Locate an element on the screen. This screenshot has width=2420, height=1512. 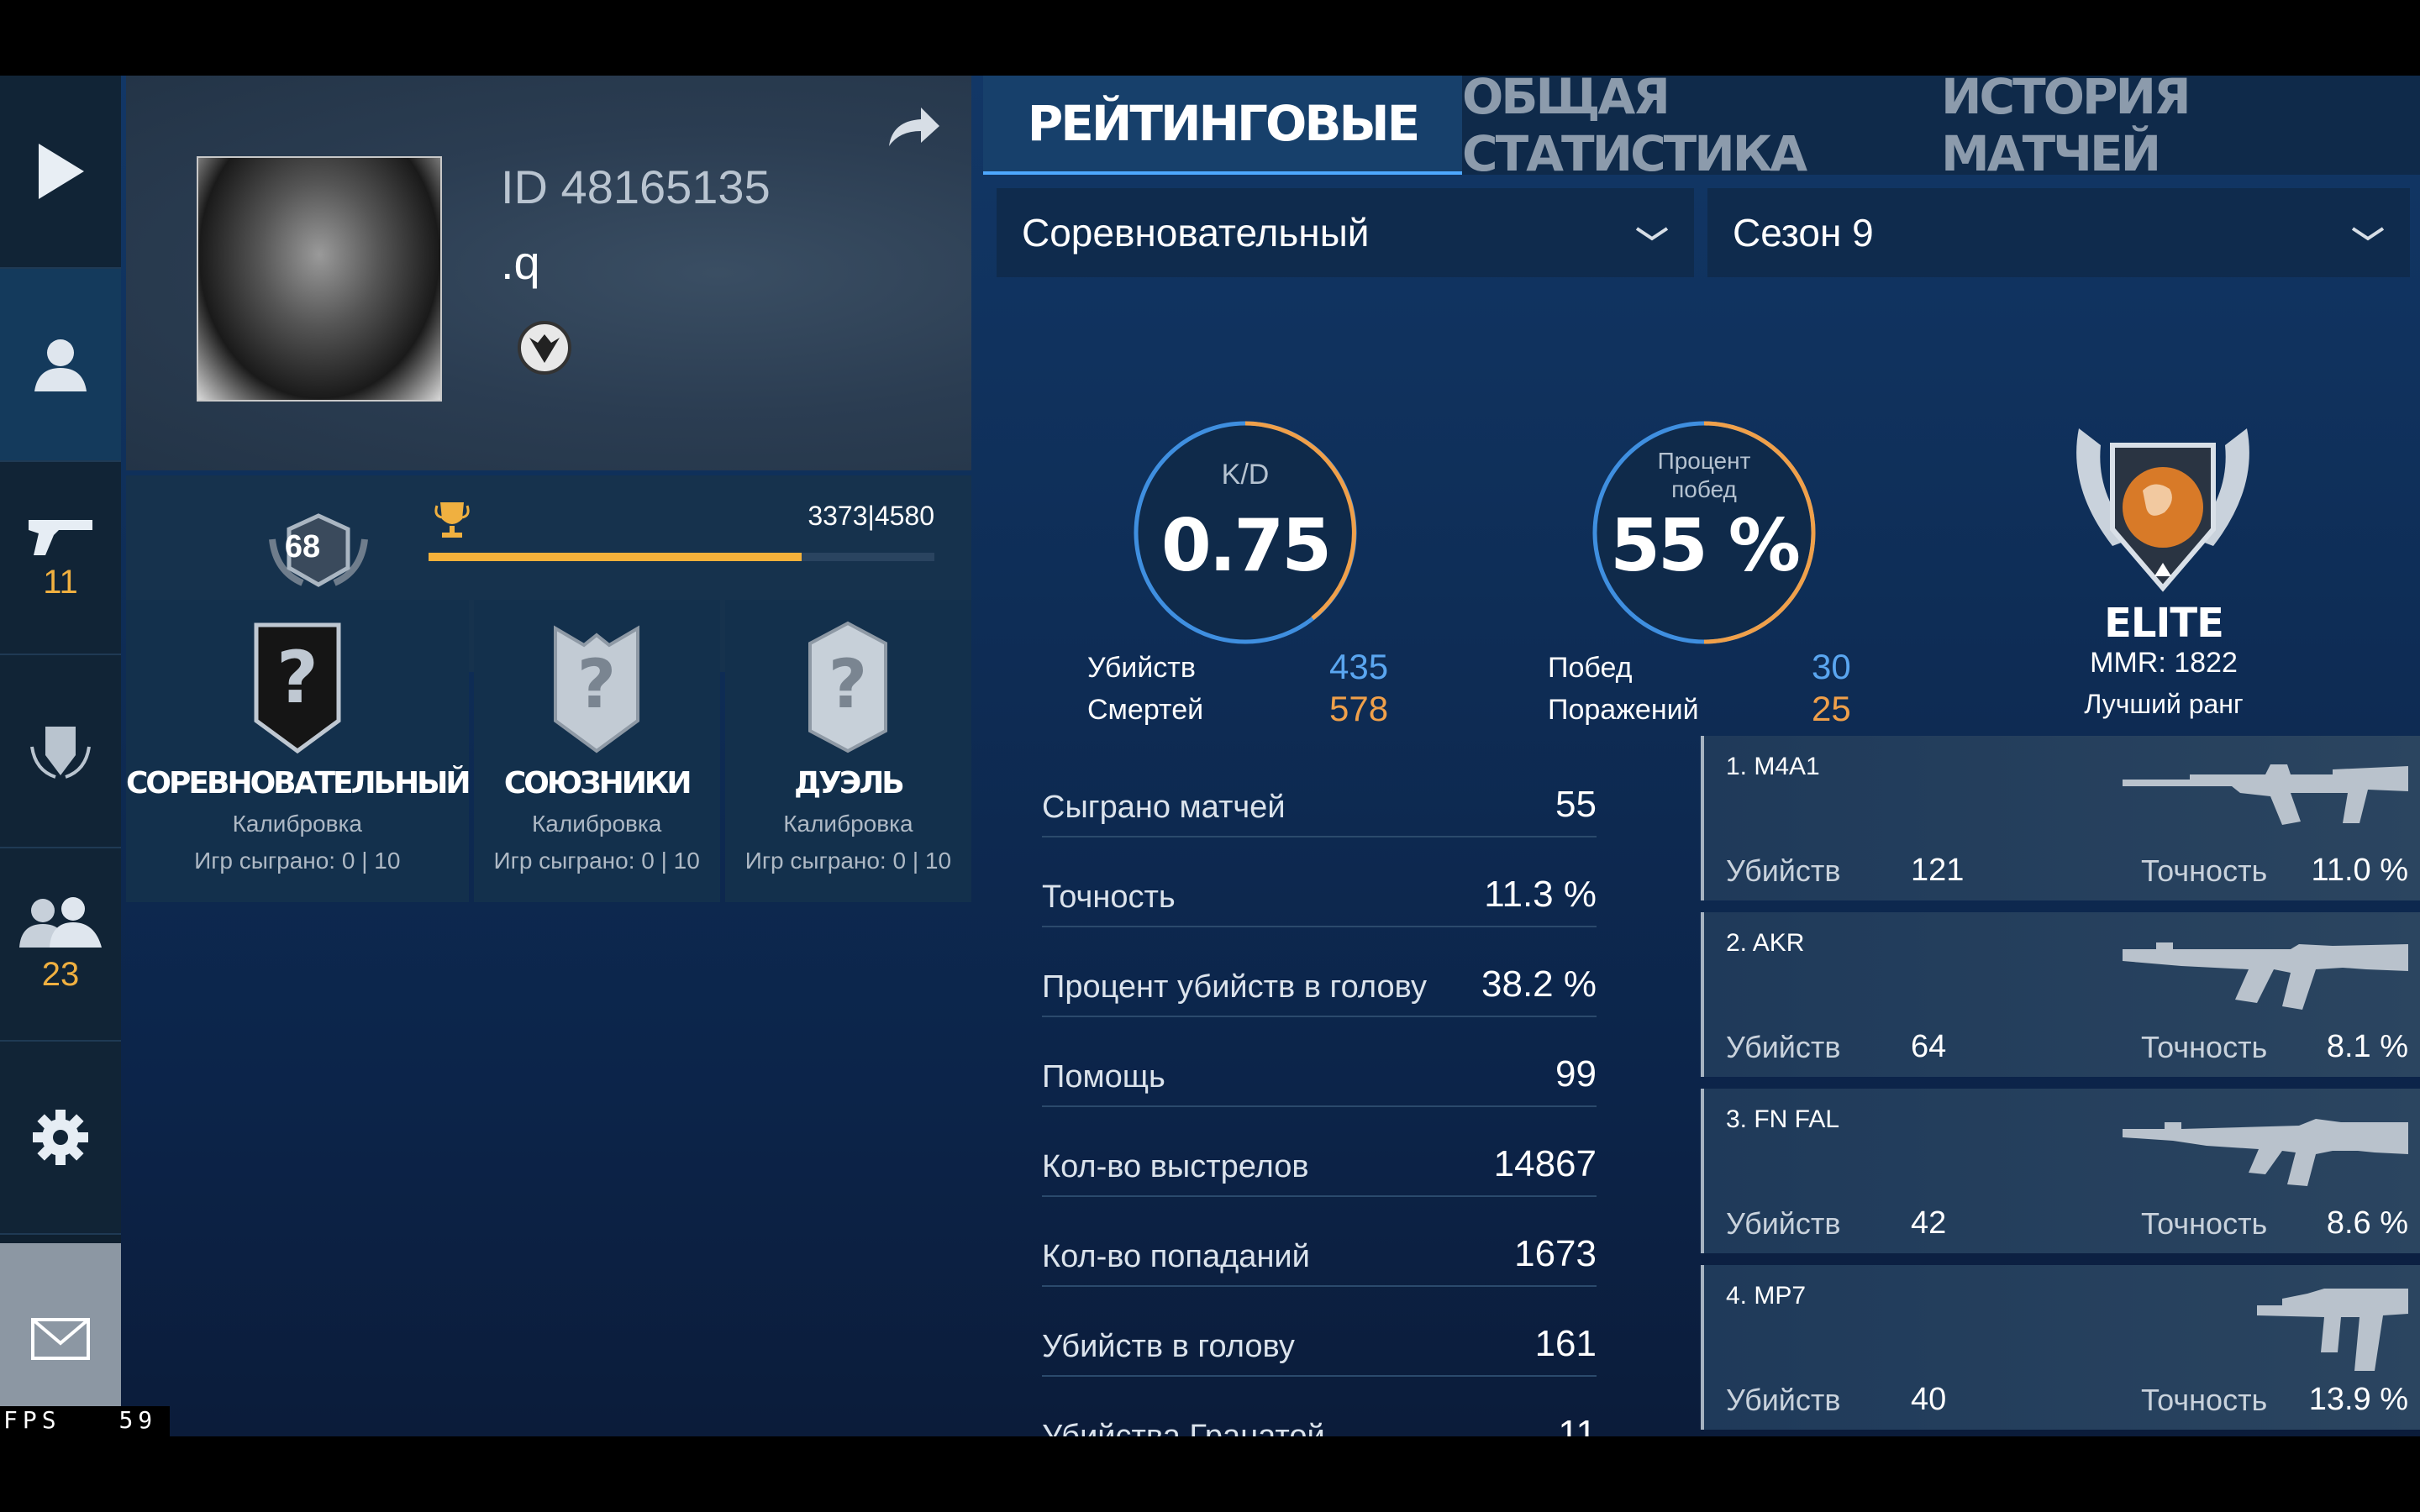
winrate-value: 55 % is located at coordinates (1706, 546).